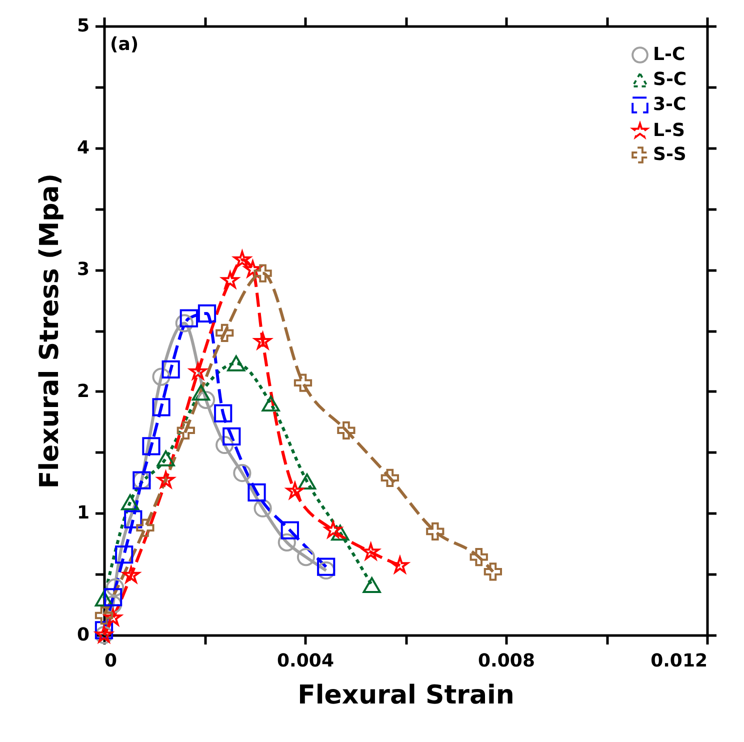 This screenshot has height=742, width=744. What do you see at coordinates (669, 154) in the screenshot?
I see `legend-label: S-S` at bounding box center [669, 154].